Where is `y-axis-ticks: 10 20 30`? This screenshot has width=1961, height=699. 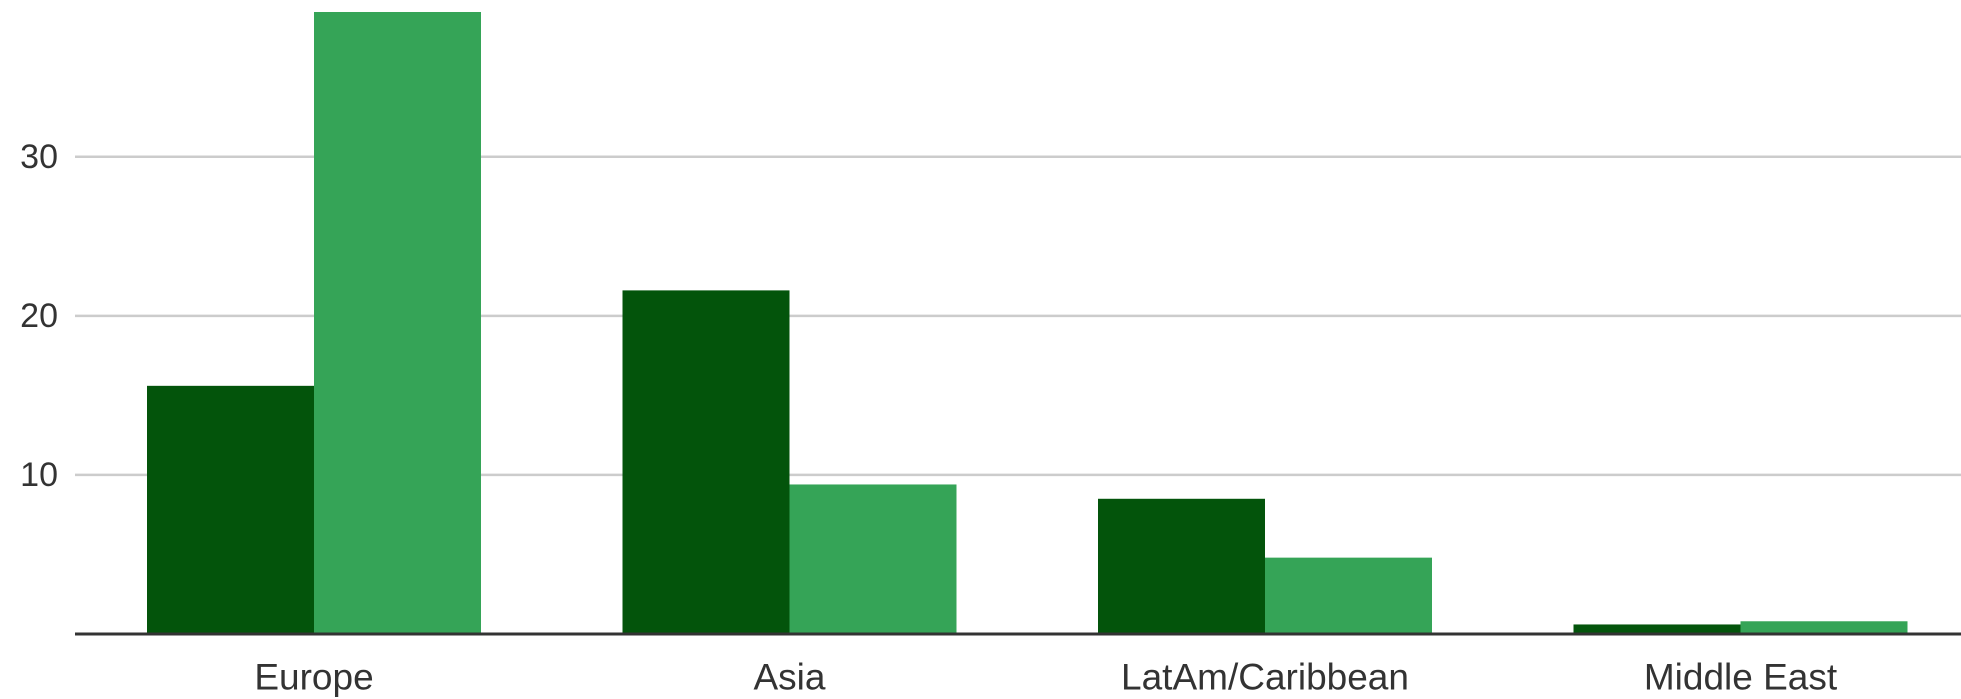
y-axis-ticks: 10 20 30 is located at coordinates (39, 316).